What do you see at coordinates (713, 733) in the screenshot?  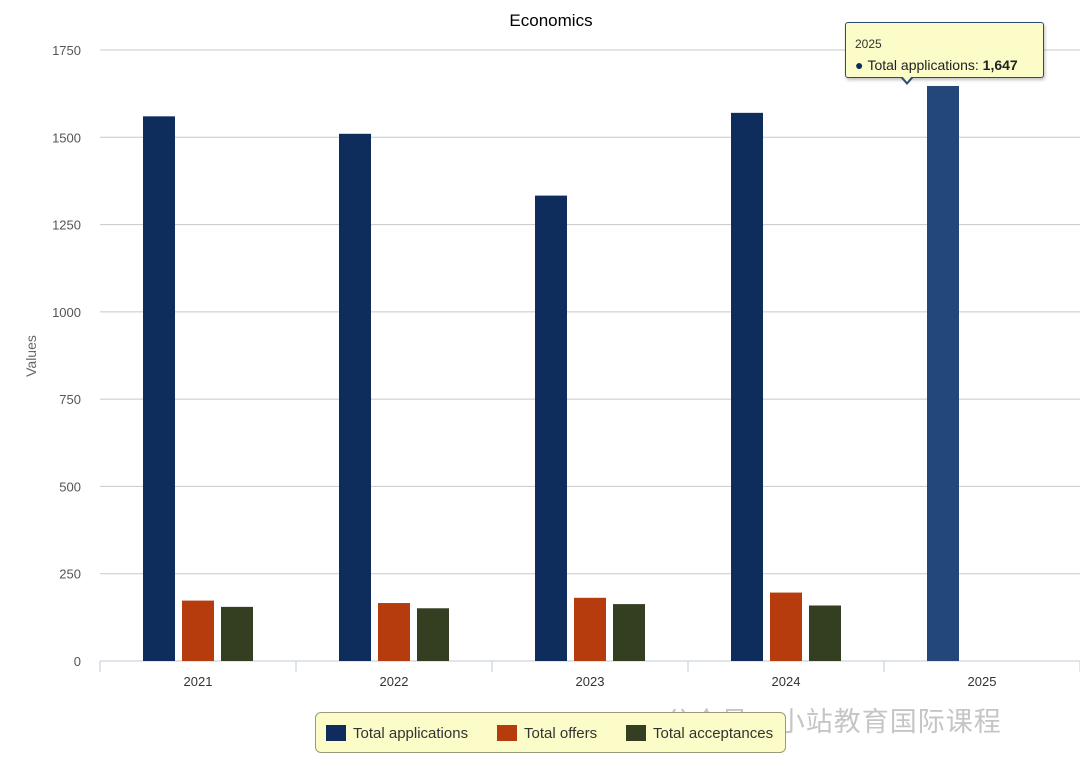 I see `legend-label-acceptances: Total acceptances` at bounding box center [713, 733].